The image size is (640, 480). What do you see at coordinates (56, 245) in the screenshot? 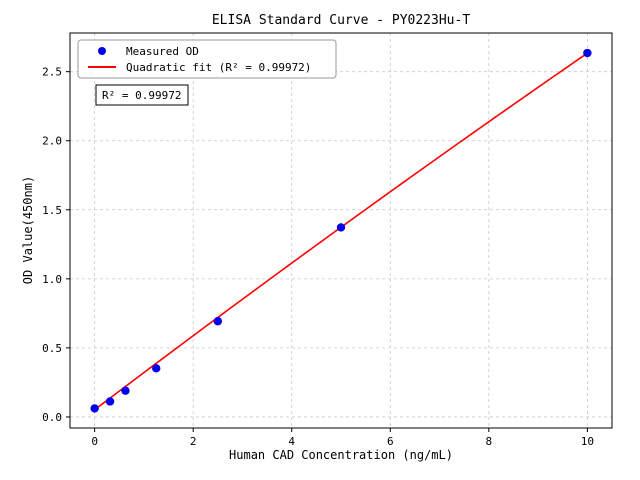
I see `y-axis-ticks: 0.0 0.5 1.0 1.5 2.0 2.5` at bounding box center [56, 245].